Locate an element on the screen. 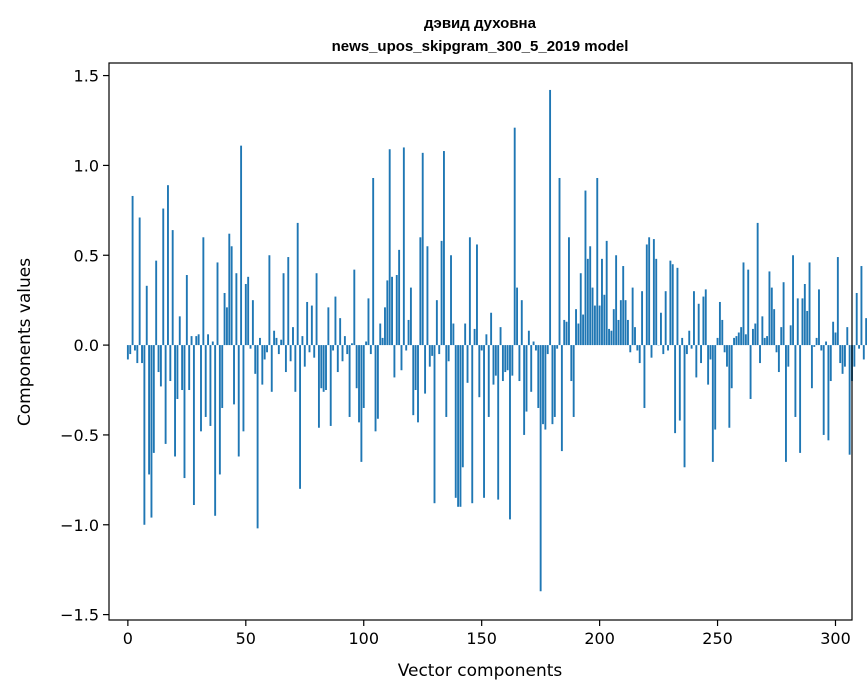 This screenshot has height=696, width=867. y-tick-label: 1.0 is located at coordinates (86, 165).